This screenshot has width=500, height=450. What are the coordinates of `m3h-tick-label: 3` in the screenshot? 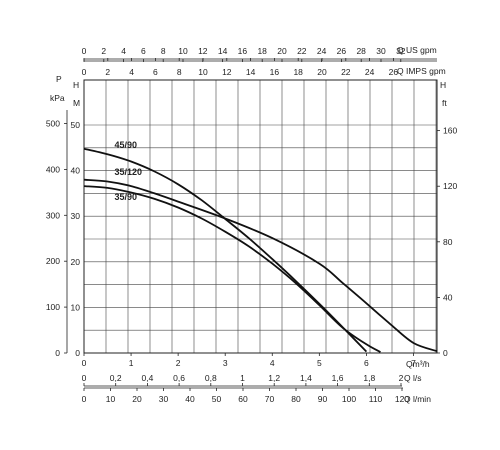 It's located at (225, 363).